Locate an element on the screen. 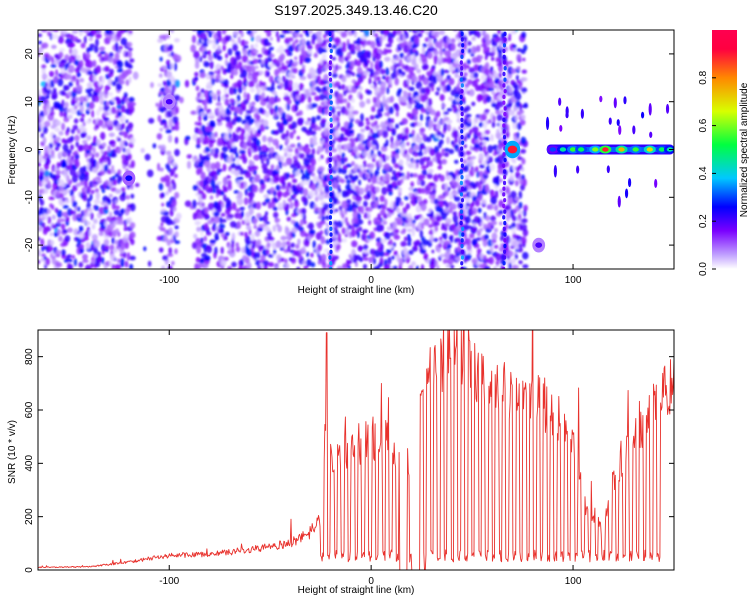 This screenshot has height=600, width=750. spectrogram-y-tick-label: 20 is located at coordinates (29, 54).